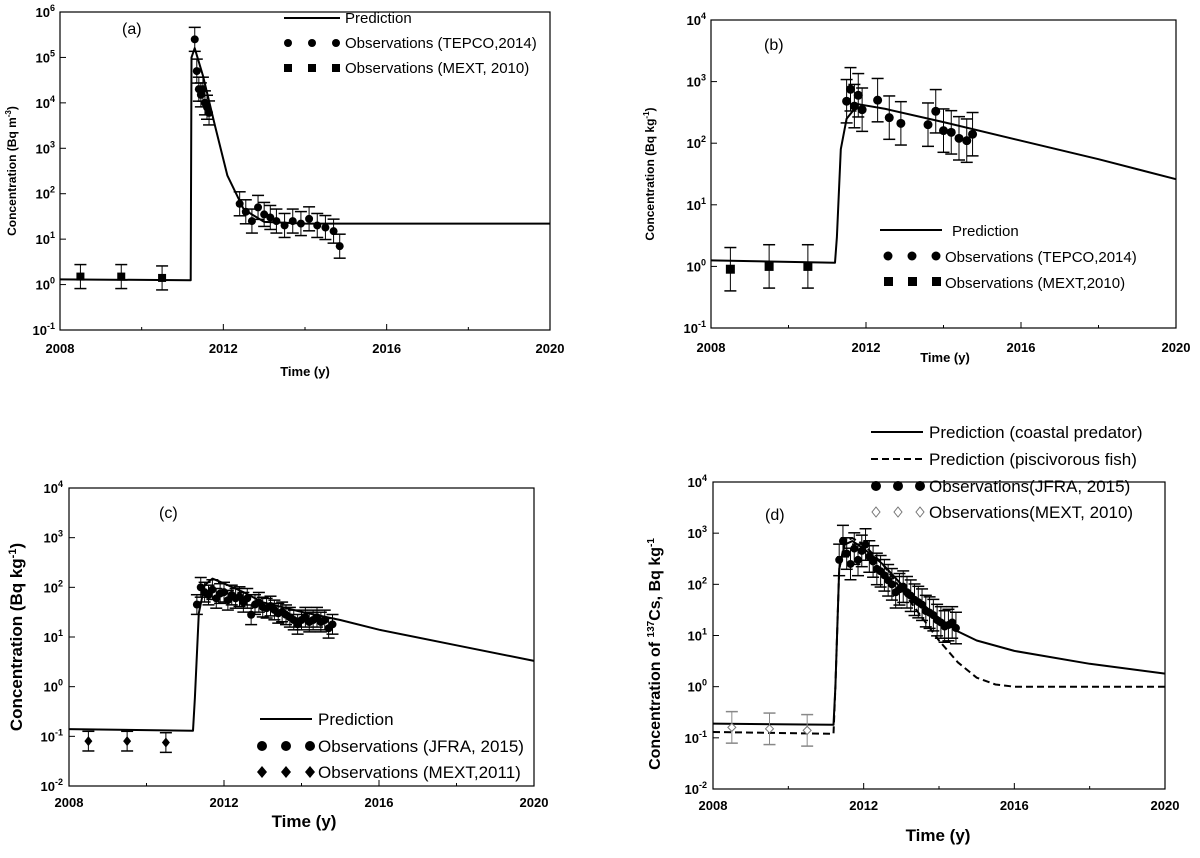  What do you see at coordinates (132, 29) in the screenshot?
I see `panel-label-a: (a)` at bounding box center [132, 29].